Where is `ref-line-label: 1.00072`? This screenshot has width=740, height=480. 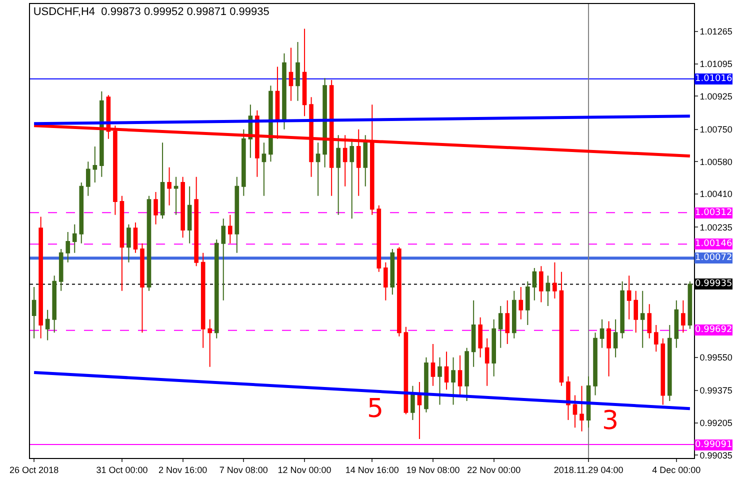 ref-line-label: 1.00072 is located at coordinates (713, 258).